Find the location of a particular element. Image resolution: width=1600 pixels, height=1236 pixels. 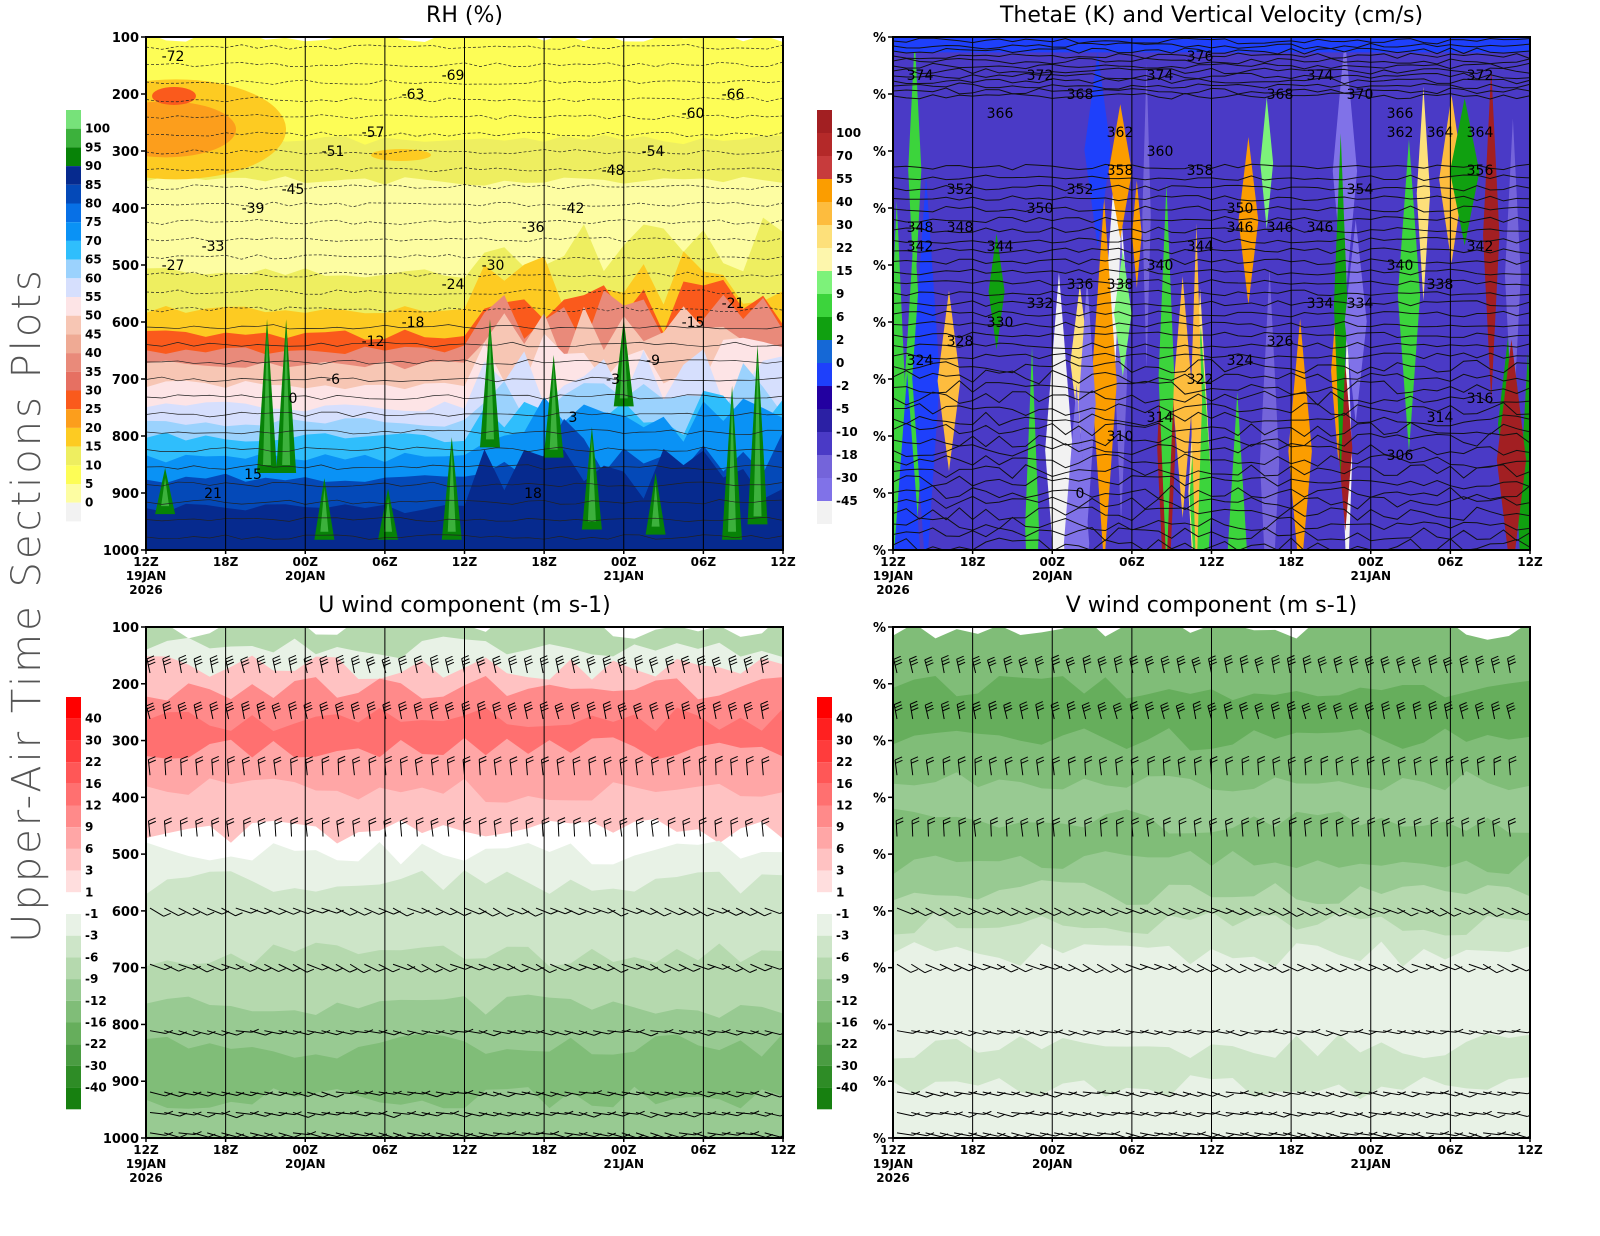

y-tick-label: % is located at coordinates (879, 912).